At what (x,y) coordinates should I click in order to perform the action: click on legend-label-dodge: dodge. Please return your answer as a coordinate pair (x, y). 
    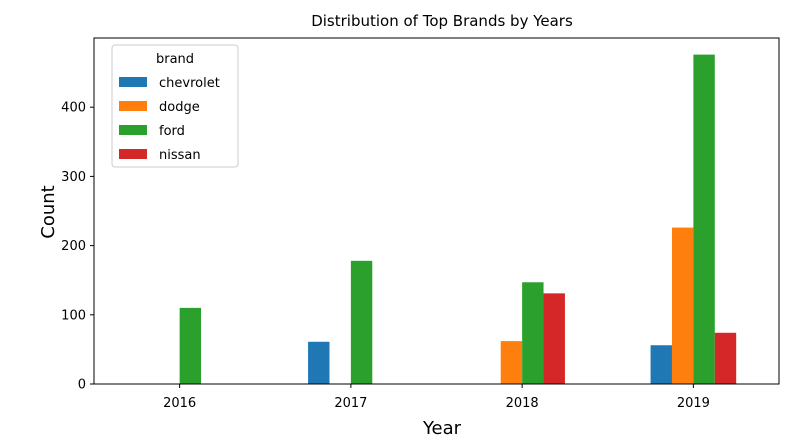
    Looking at the image, I should click on (179, 107).